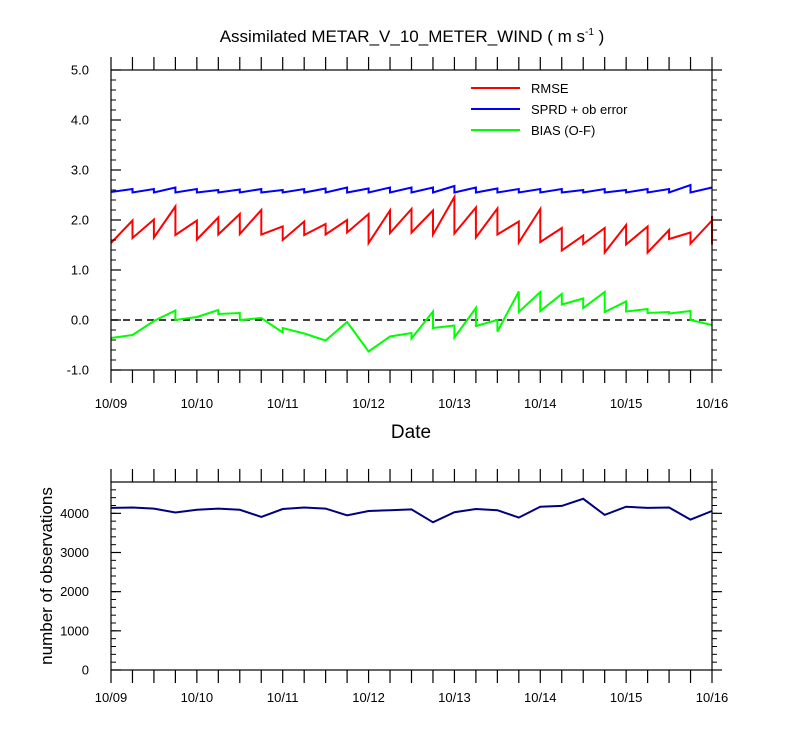 The image size is (800, 750). Describe the element at coordinates (571, 36) in the screenshot. I see `chart-title-units: m s` at that location.